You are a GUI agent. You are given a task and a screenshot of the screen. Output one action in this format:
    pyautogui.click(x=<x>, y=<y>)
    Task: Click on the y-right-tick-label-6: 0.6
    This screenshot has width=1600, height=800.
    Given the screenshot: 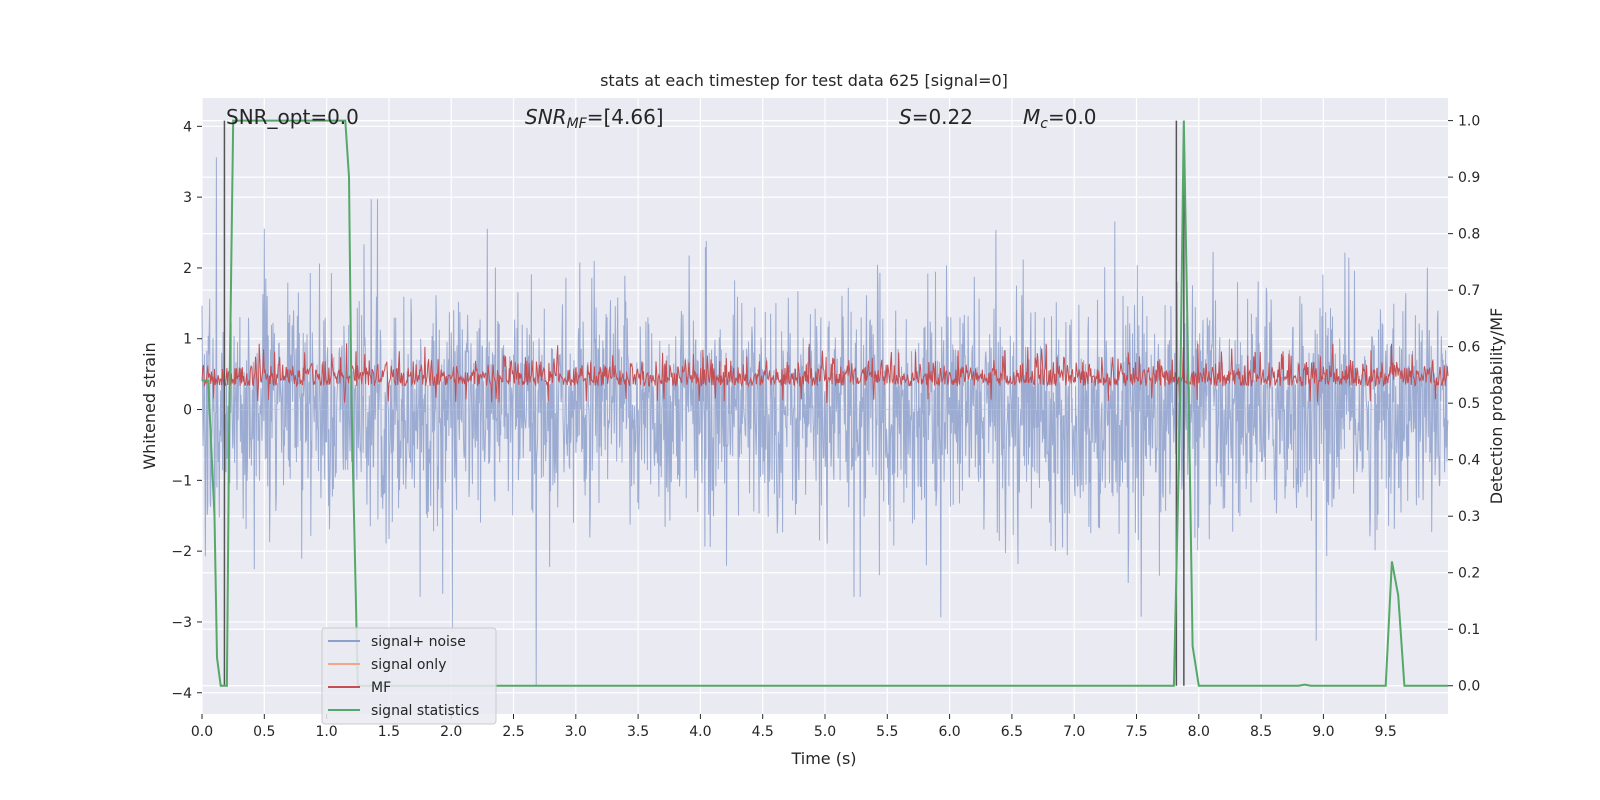 What is the action you would take?
    pyautogui.click(x=1469, y=348)
    